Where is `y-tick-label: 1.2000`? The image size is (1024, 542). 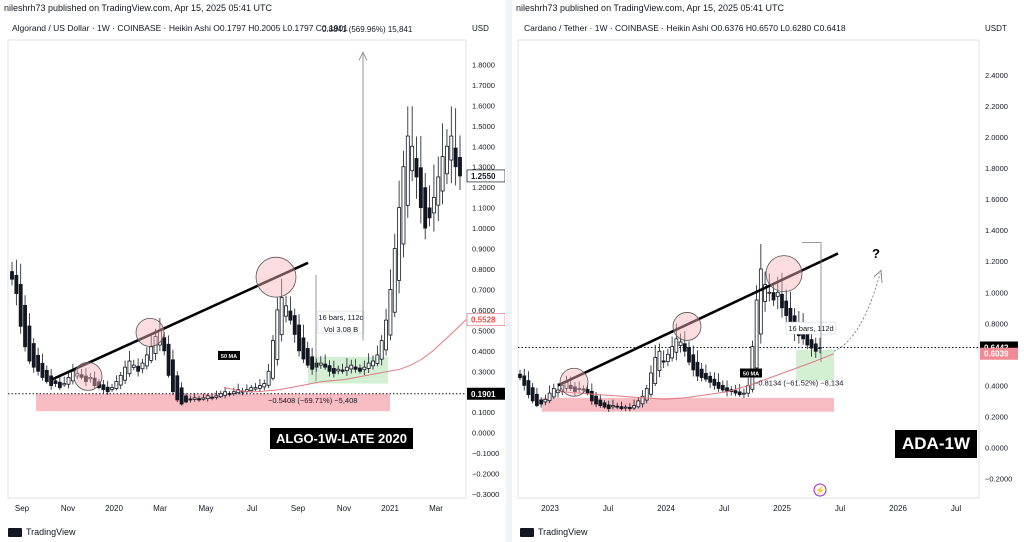
y-tick-label: 1.2000 is located at coordinates (996, 261).